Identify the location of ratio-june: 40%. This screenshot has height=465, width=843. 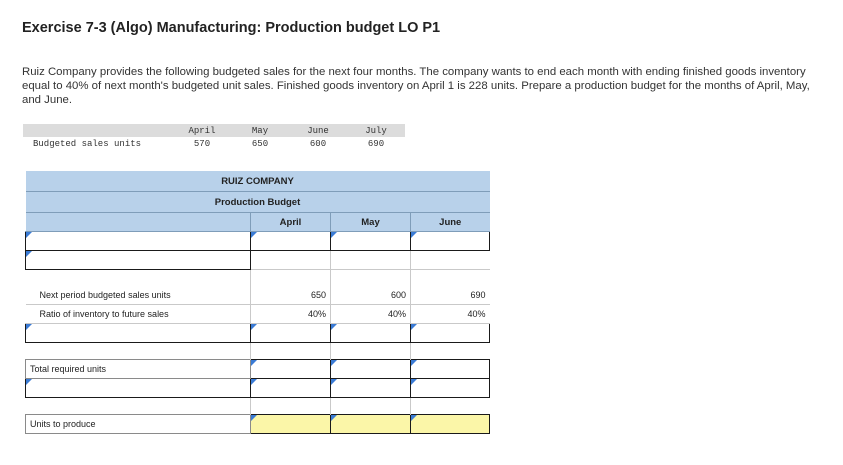
(449, 314).